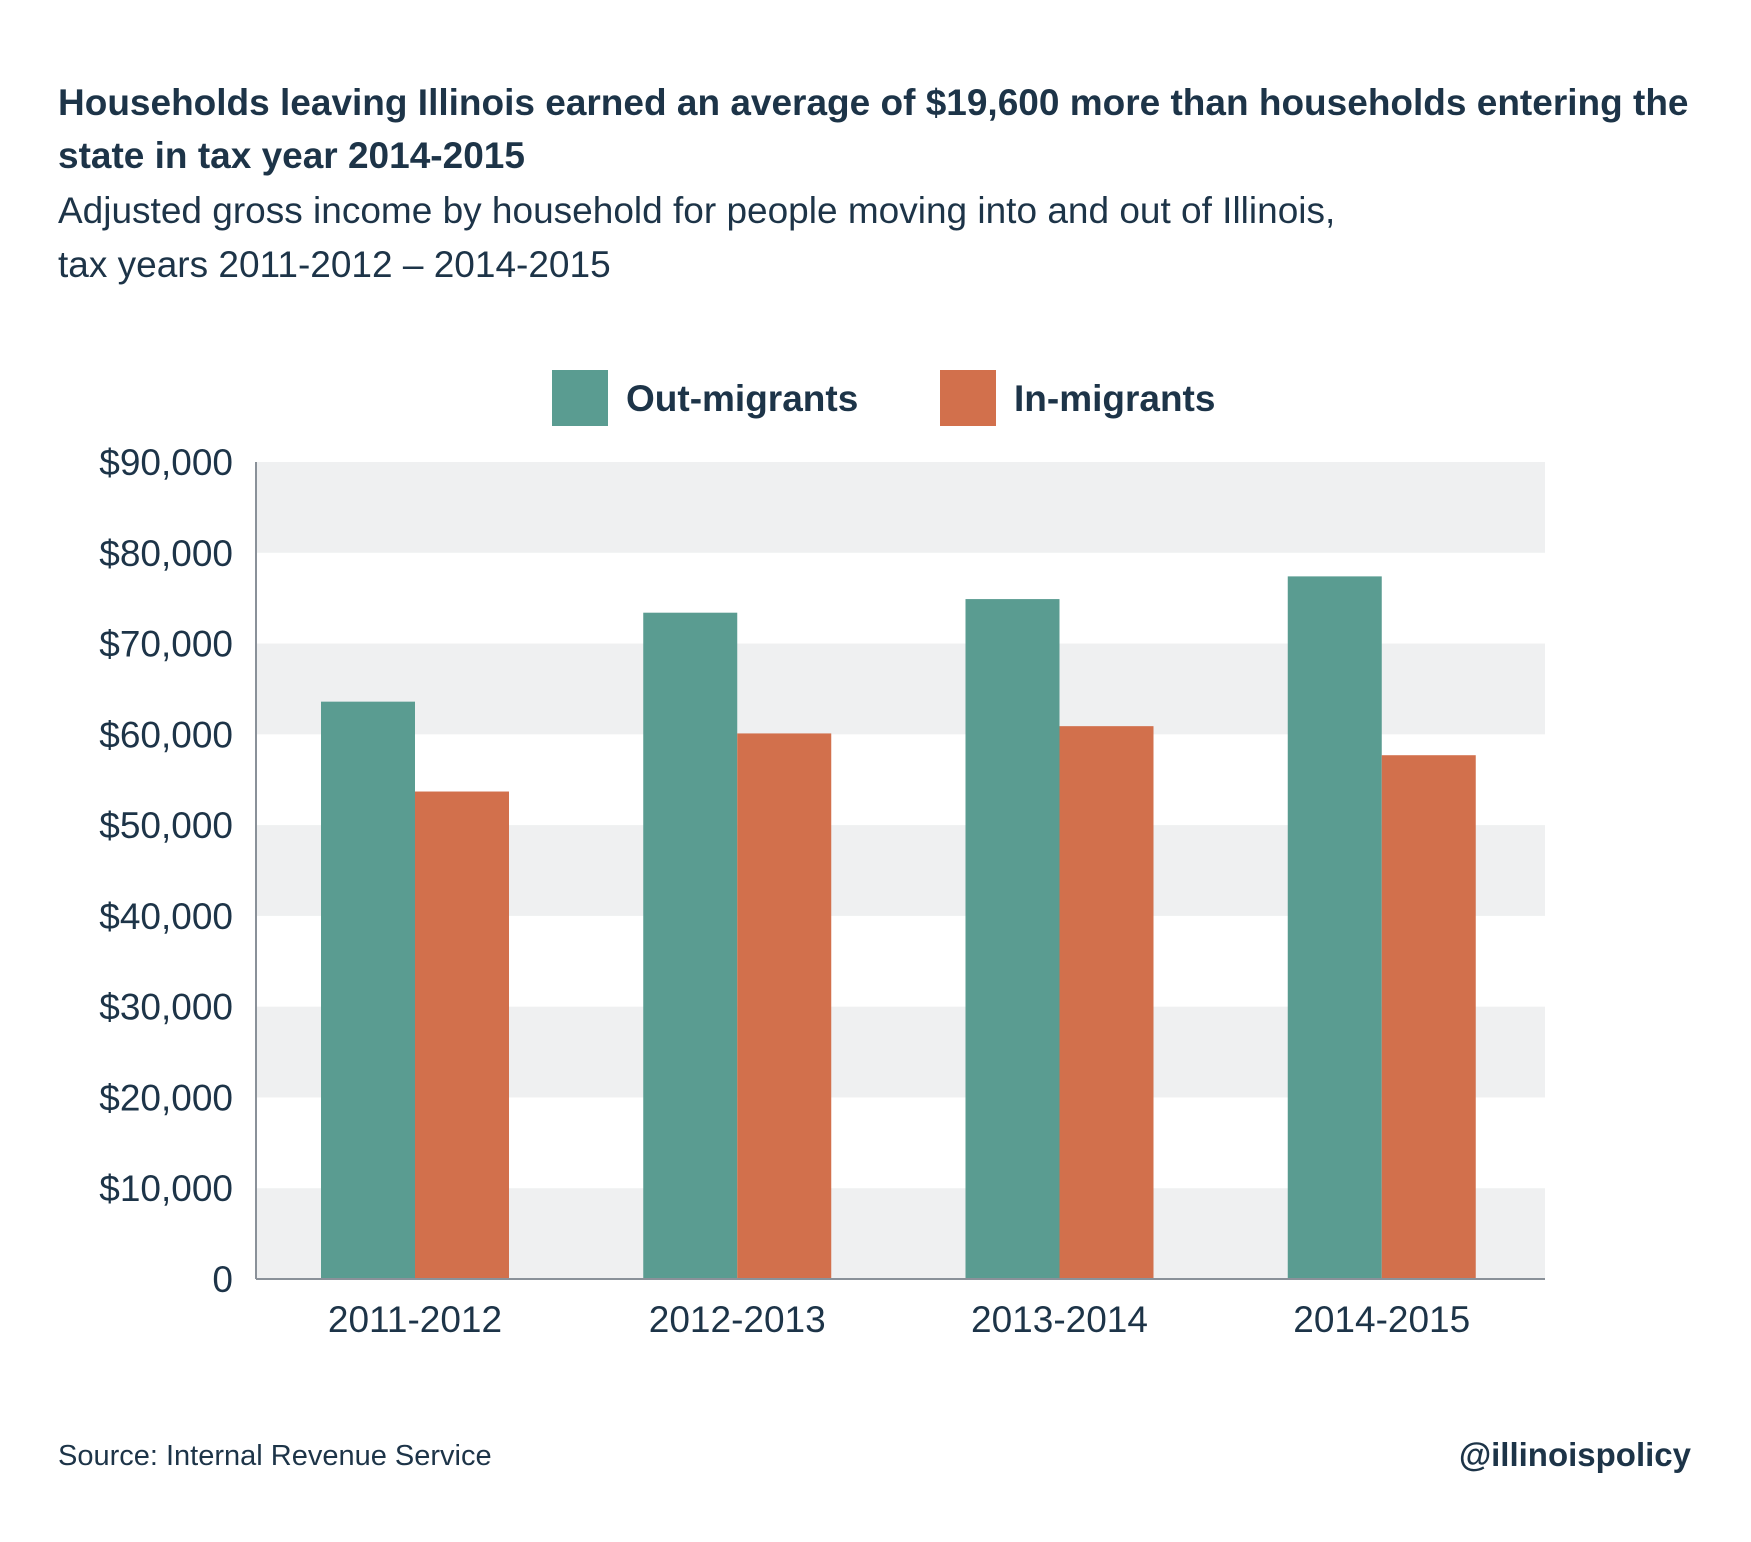  Describe the element at coordinates (166, 553) in the screenshot. I see `y-tick-label: $80,000` at that location.